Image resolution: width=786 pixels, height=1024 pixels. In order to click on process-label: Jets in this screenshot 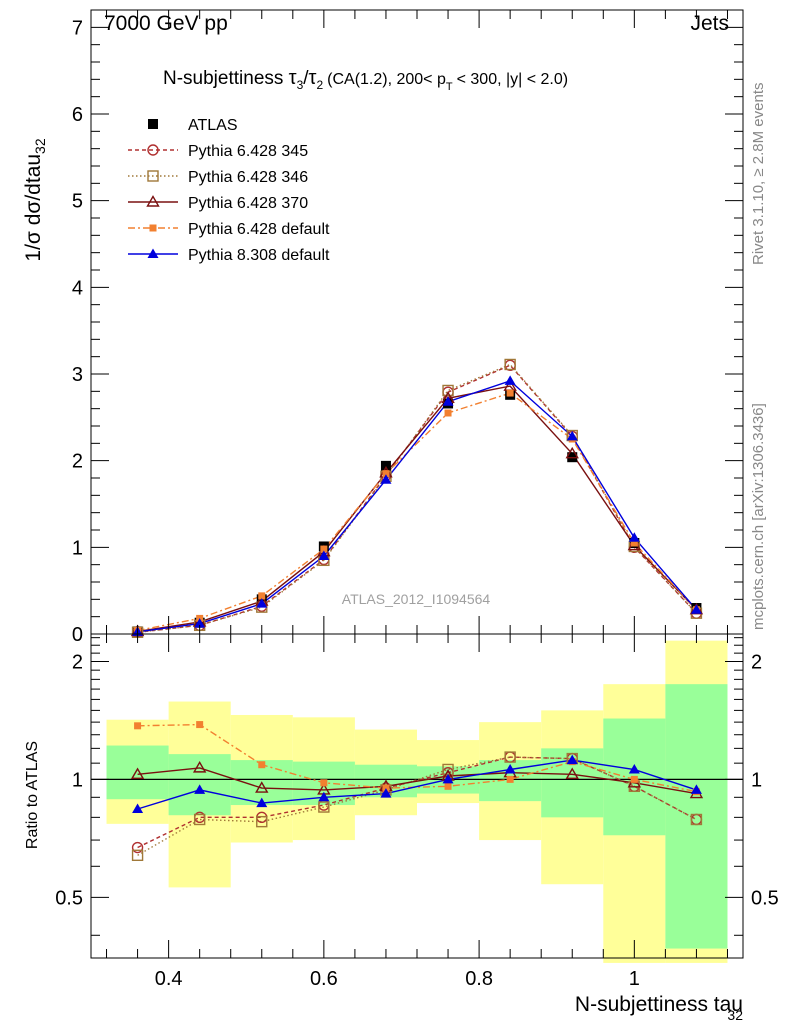, I will do `click(709, 23)`.